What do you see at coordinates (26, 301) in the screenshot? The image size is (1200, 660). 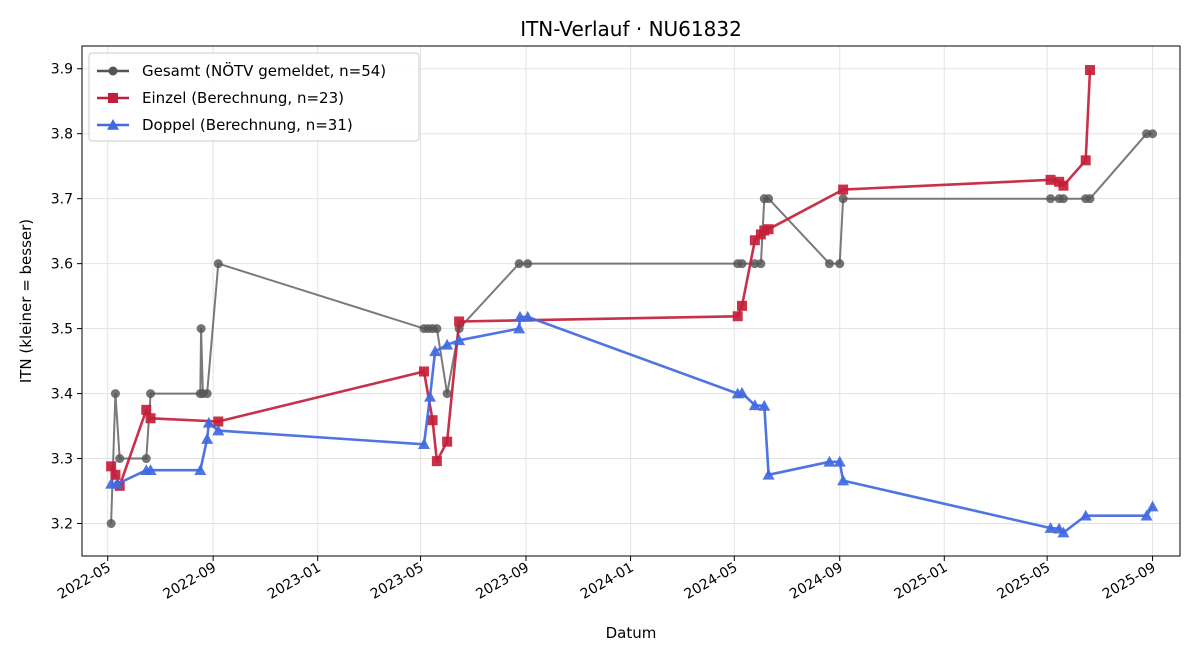 I see `y-axis-label: ITN (kleiner = besser)` at bounding box center [26, 301].